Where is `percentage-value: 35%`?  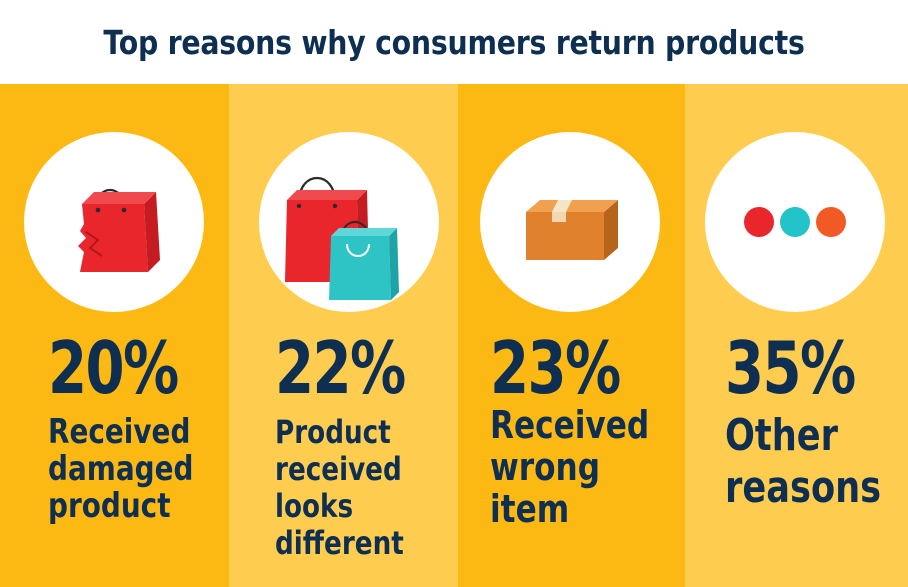
percentage-value: 35% is located at coordinates (790, 368).